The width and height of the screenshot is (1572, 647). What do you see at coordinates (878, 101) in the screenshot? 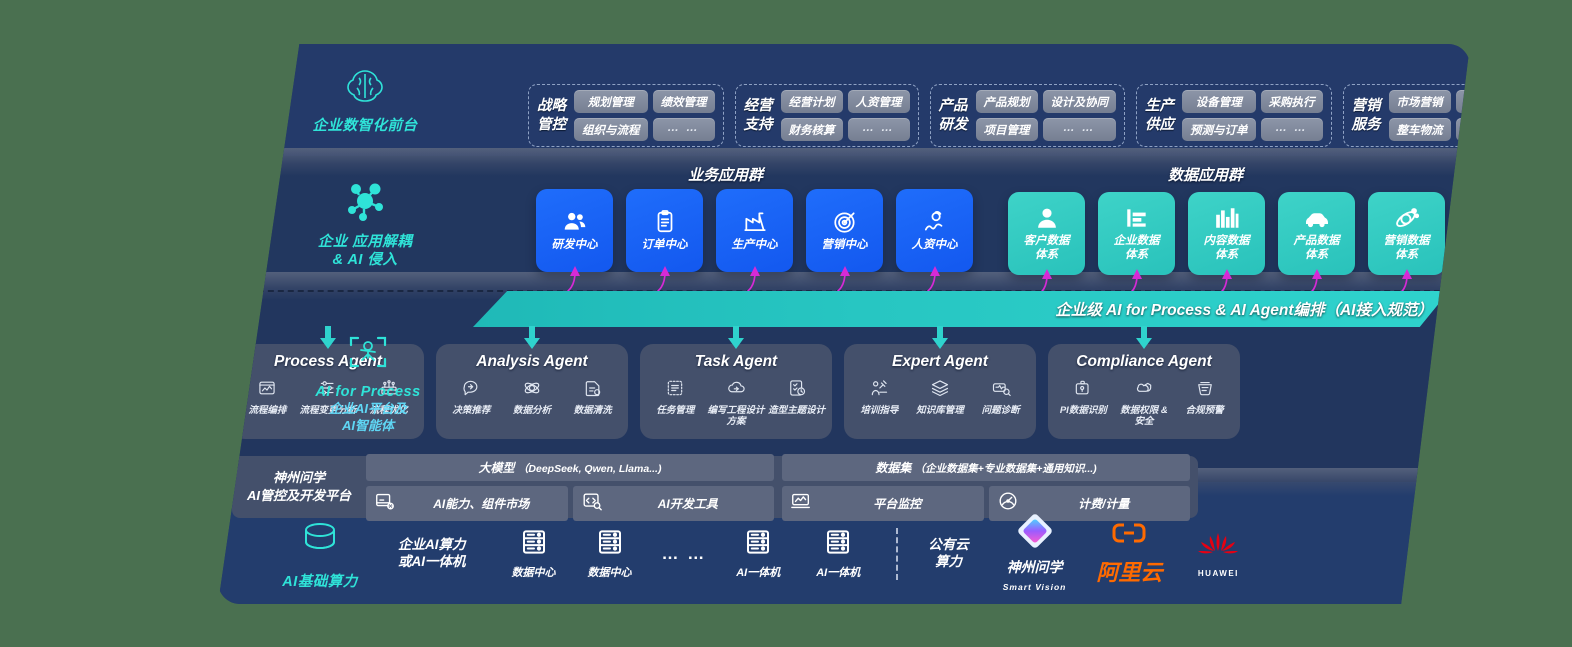
I see `strategy-cell: 人资管理` at bounding box center [878, 101].